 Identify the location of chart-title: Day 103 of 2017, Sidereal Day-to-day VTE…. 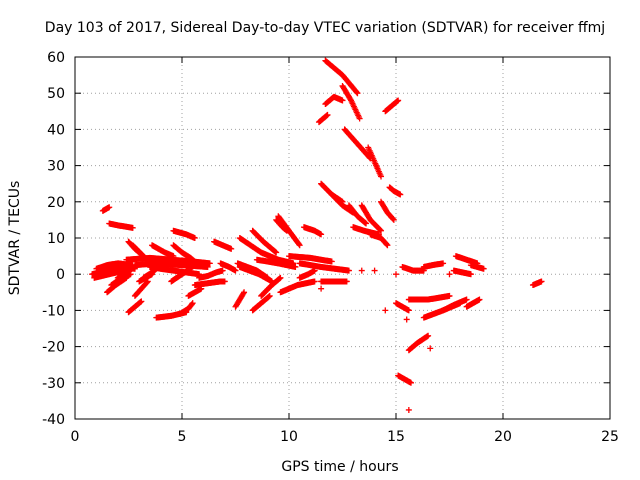
(325, 28).